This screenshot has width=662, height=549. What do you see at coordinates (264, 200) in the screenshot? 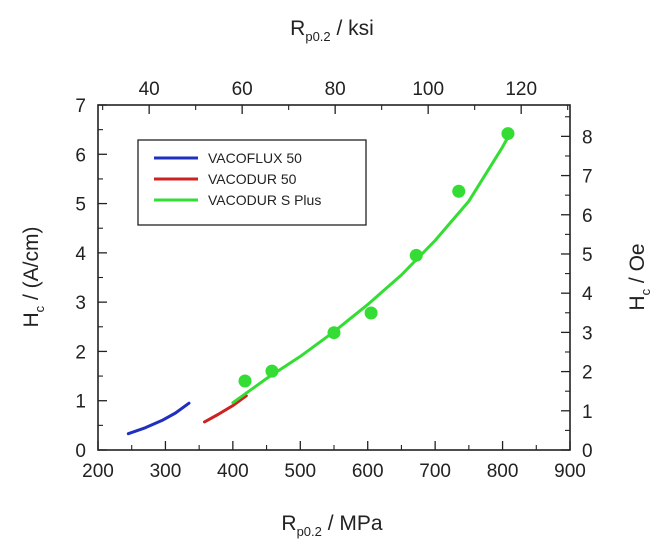
I see `legend-label: VACODUR S Plus` at bounding box center [264, 200].